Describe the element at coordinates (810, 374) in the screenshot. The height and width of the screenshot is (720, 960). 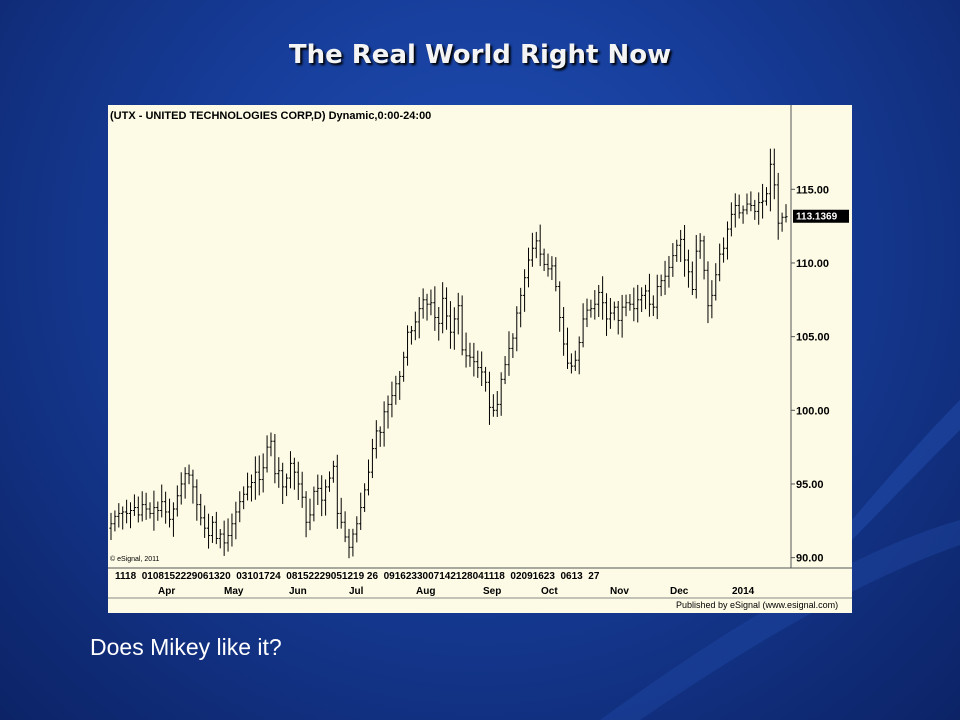
I see `y-axis: 90.00 95.00 100.00 105.00 110.00 115.00` at that location.